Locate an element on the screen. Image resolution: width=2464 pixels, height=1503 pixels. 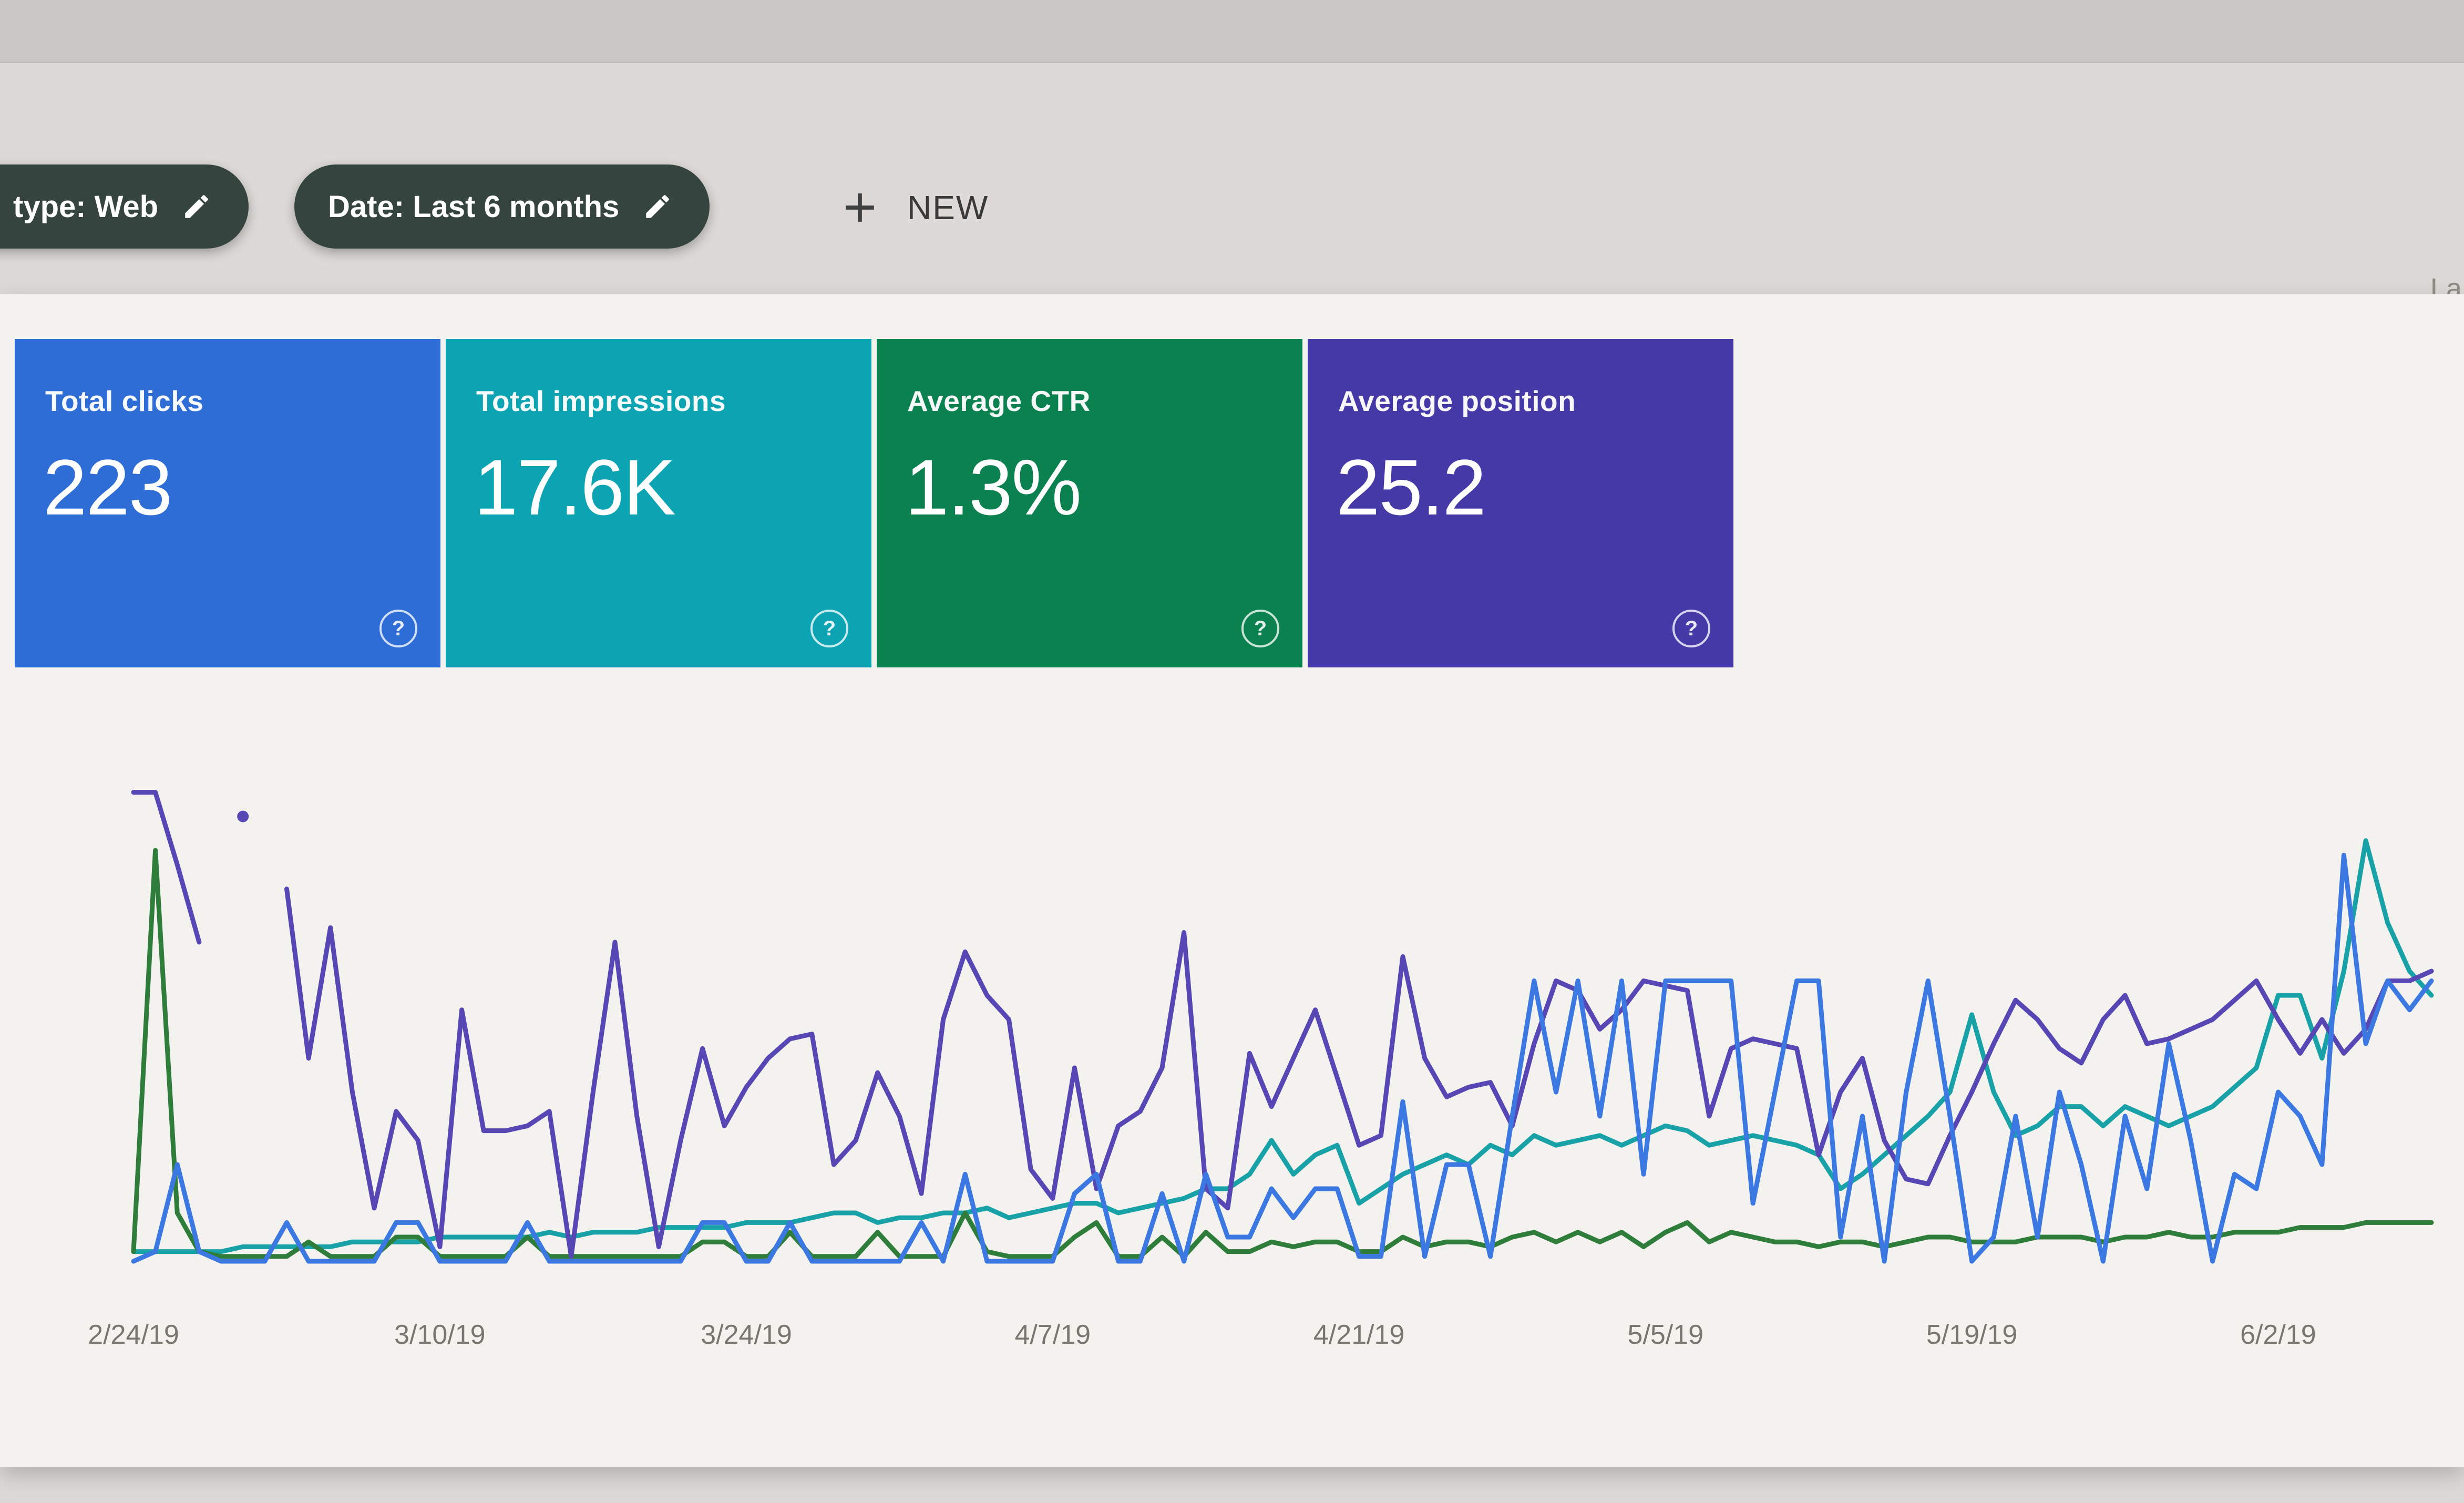
top-band is located at coordinates (1232, 32).